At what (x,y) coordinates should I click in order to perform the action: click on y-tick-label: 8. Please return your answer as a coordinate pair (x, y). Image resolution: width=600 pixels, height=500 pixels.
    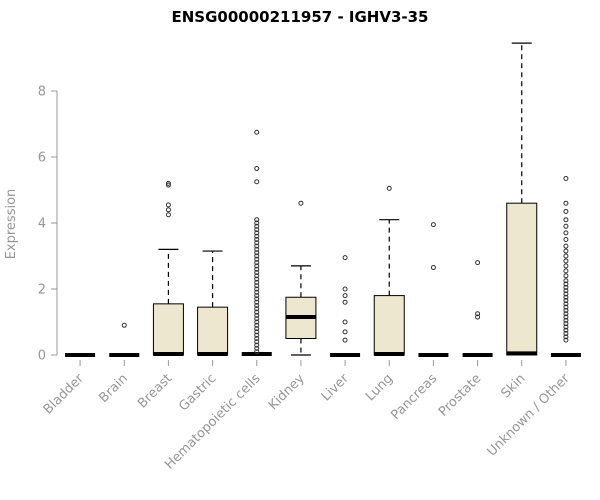
    Looking at the image, I should click on (42, 92).